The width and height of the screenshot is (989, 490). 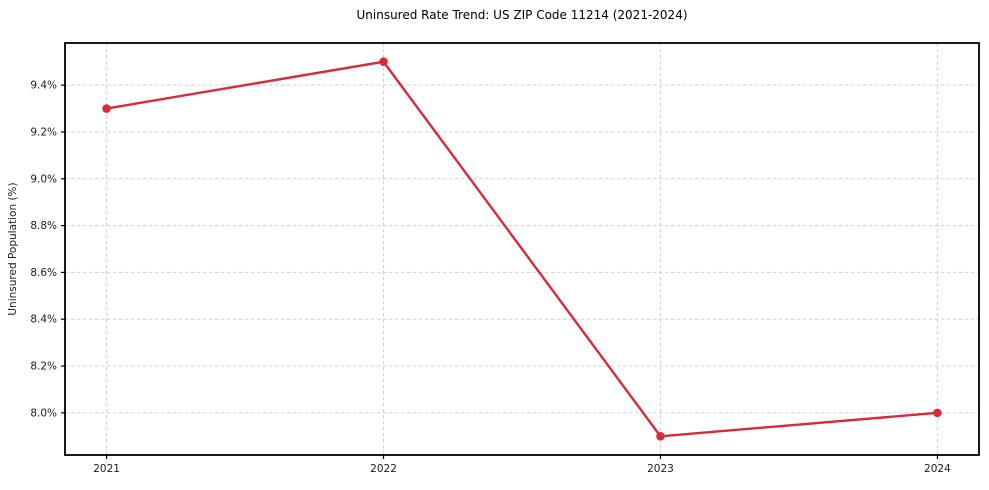 I want to click on y-tick-label: 9.0%, so click(x=43, y=179).